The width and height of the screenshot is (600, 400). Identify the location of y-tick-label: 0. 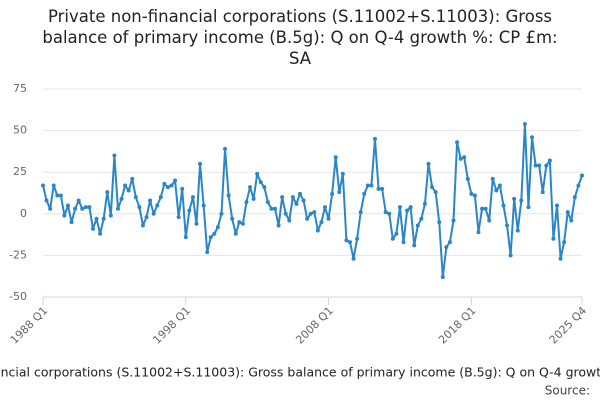
(23, 213).